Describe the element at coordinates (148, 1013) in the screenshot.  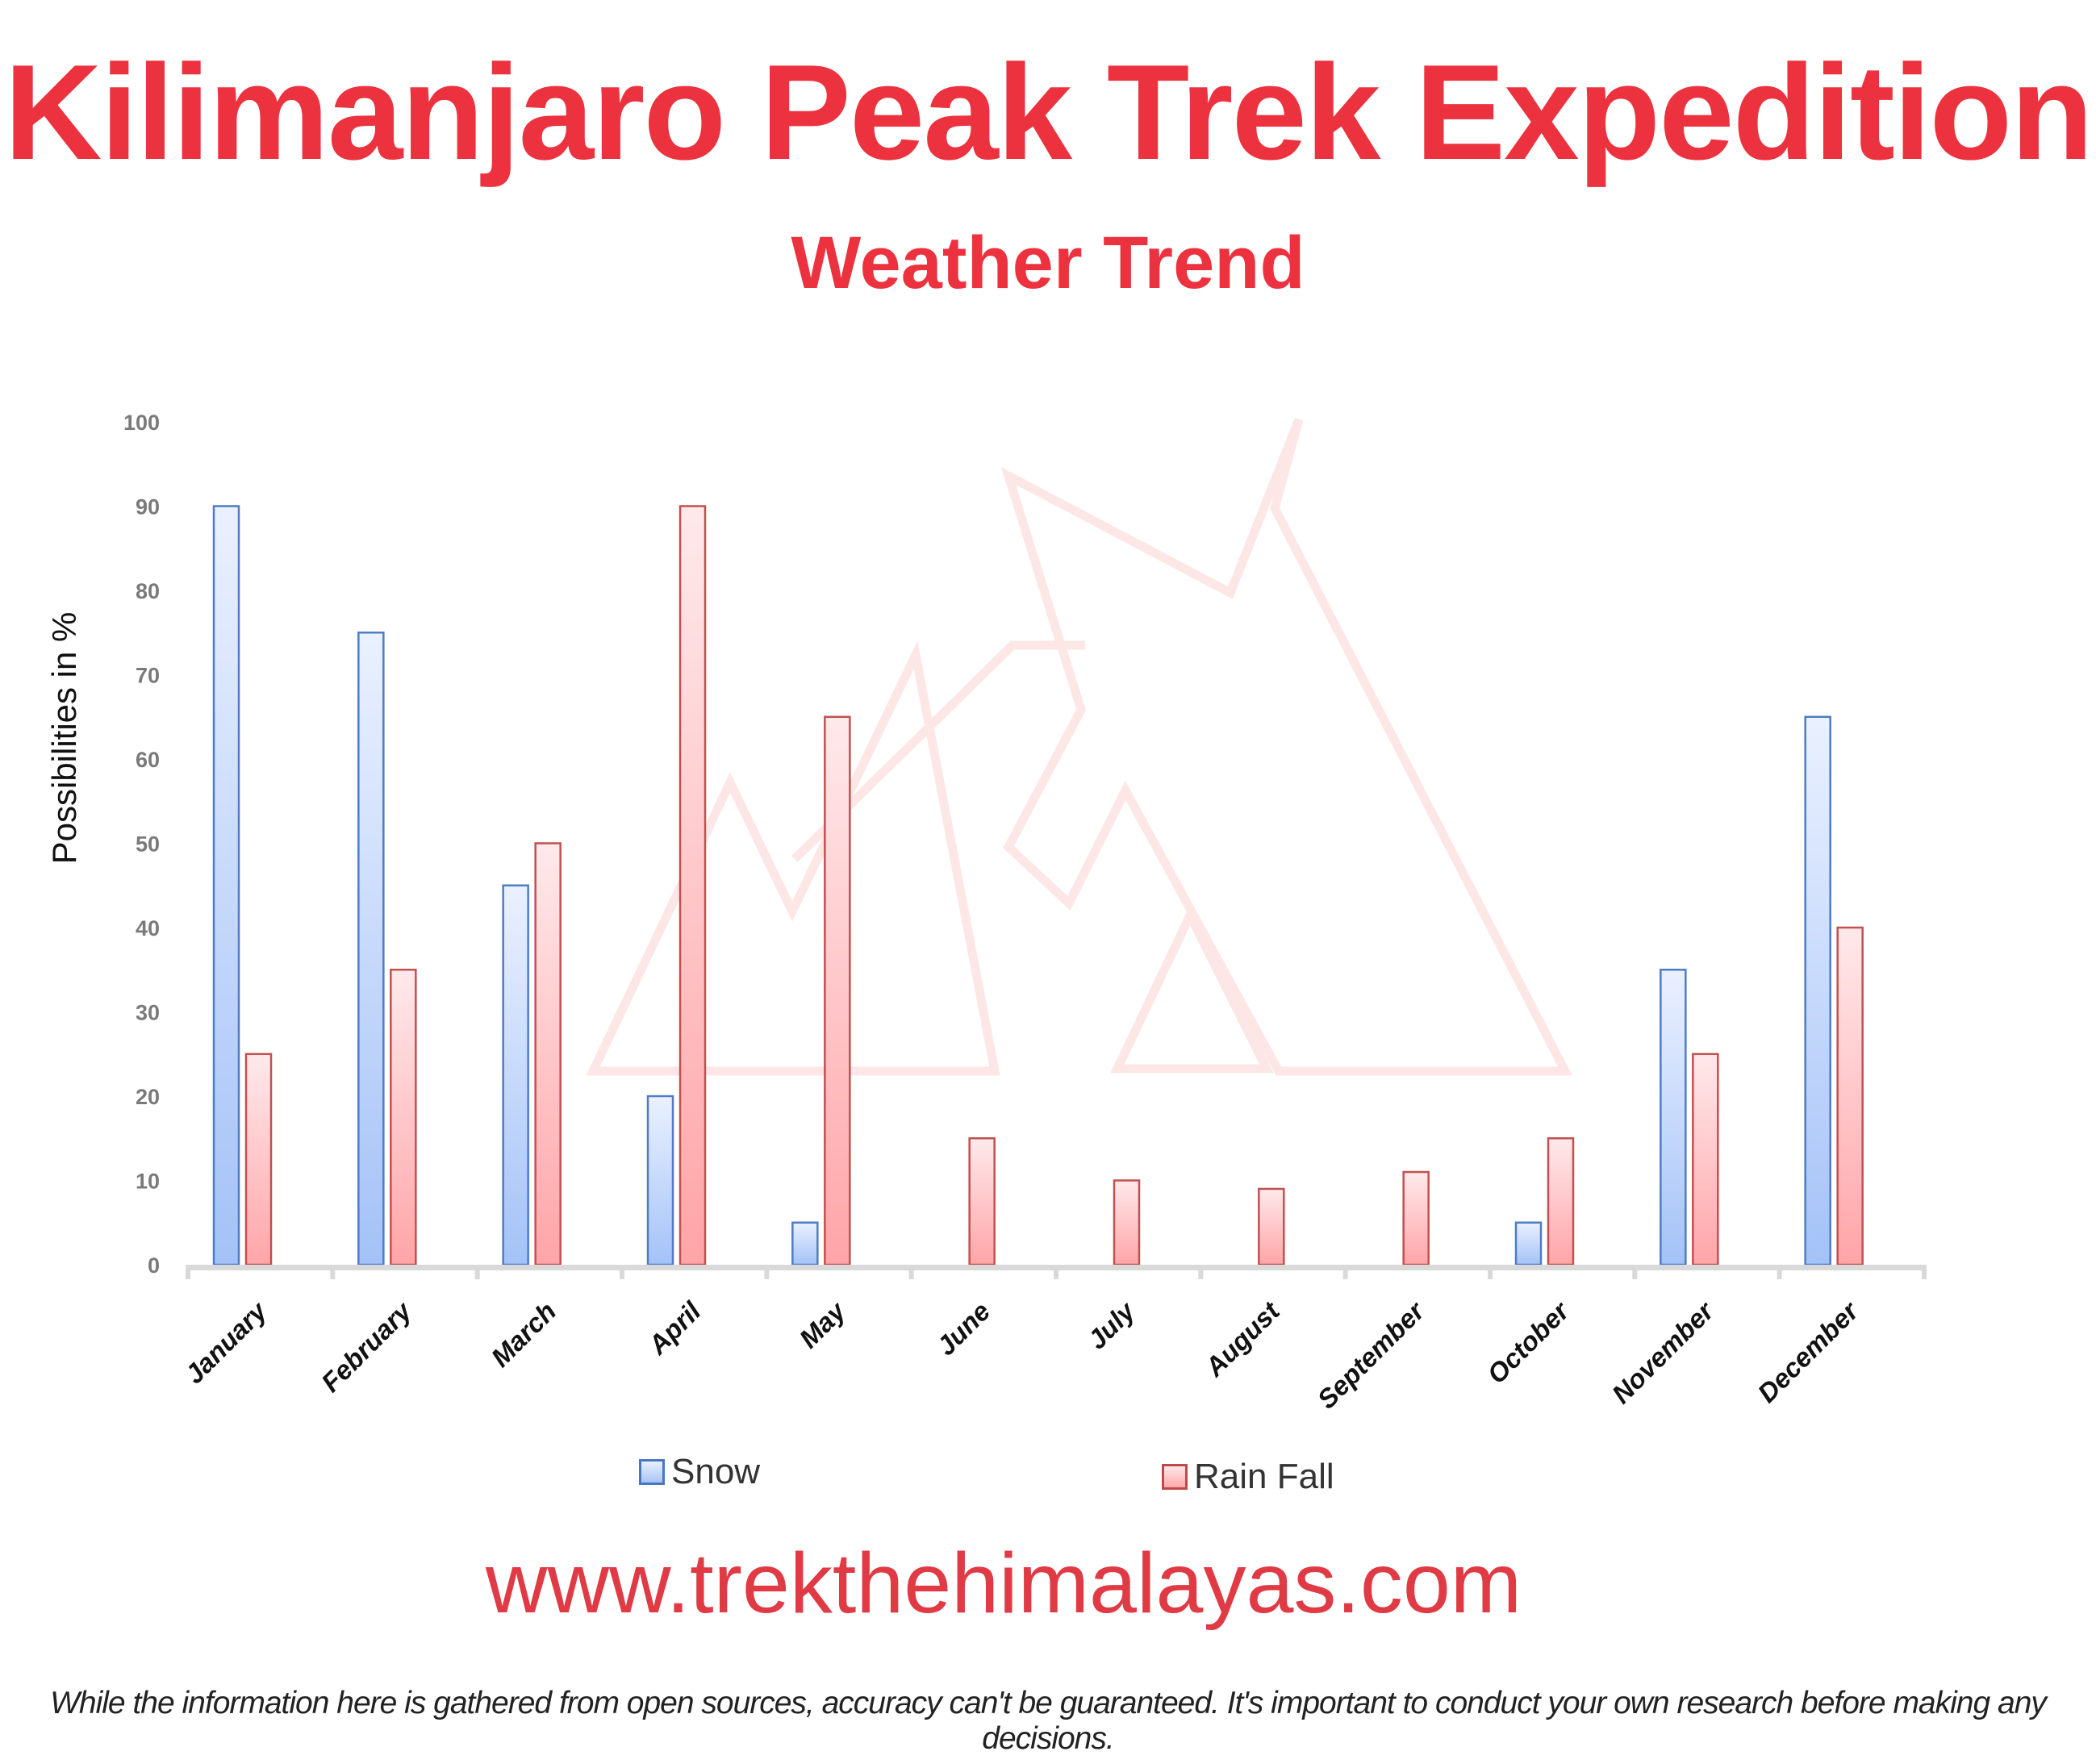
I see `y-tick-label: 30` at that location.